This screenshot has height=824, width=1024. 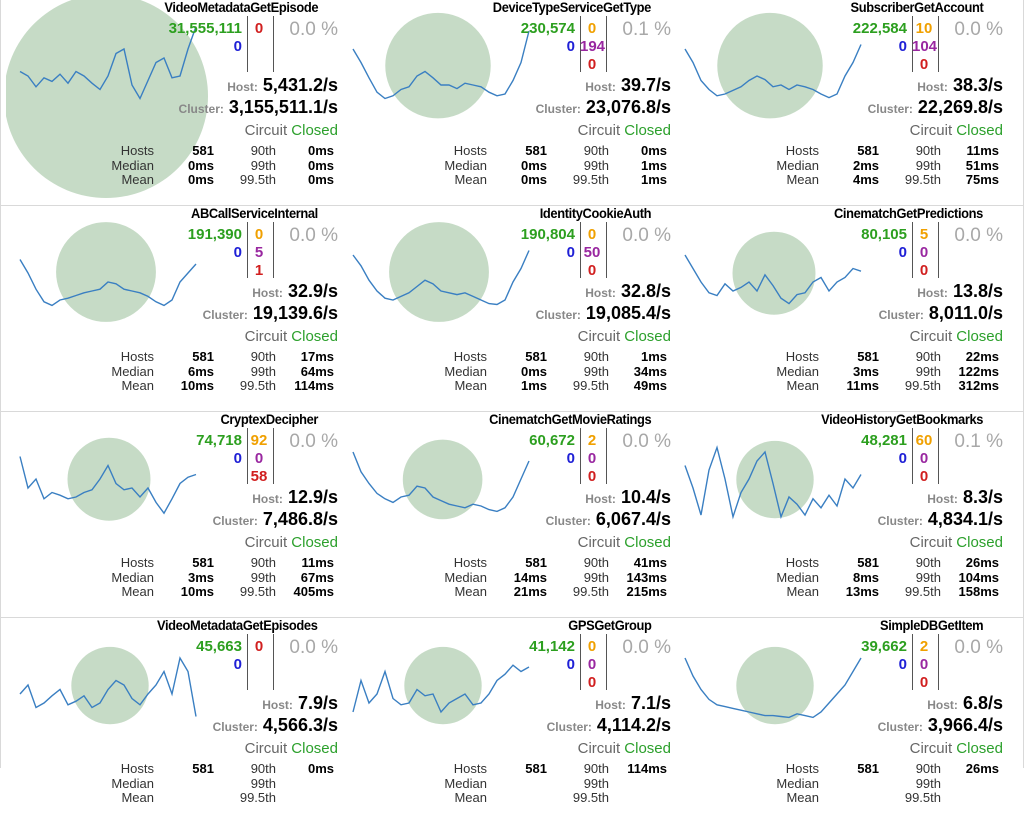 What do you see at coordinates (295, 313) in the screenshot?
I see `cluster-rate-value: 19,139.6/s` at bounding box center [295, 313].